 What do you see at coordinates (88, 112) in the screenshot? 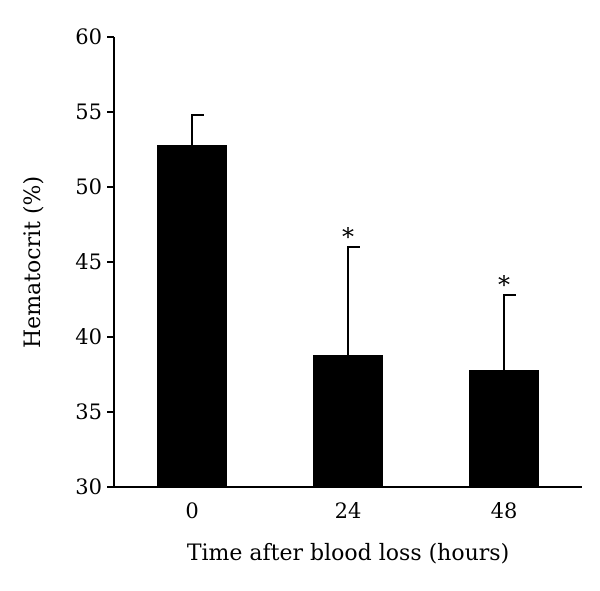
I see `y-tick-label: 55` at bounding box center [88, 112].